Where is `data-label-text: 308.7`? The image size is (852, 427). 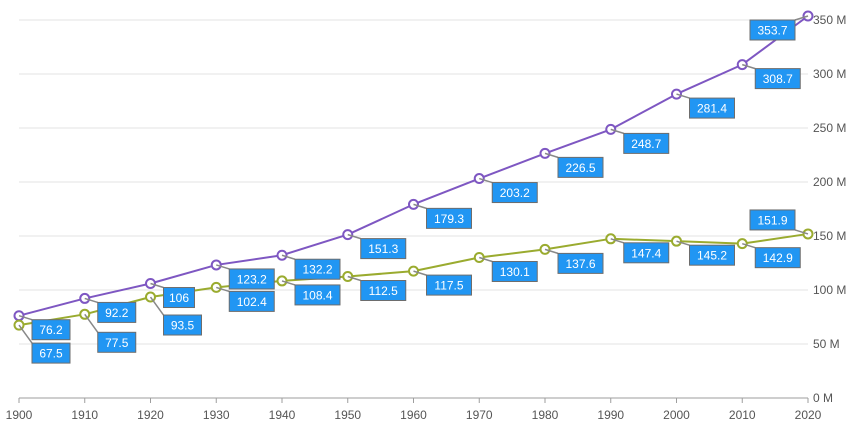
data-label-text: 308.7 is located at coordinates (778, 79).